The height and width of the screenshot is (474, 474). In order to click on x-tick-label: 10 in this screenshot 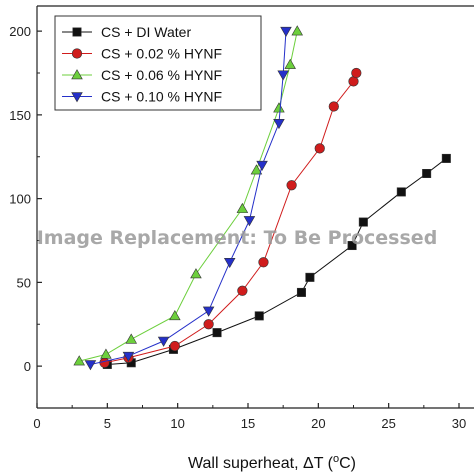, I will do `click(177, 423)`.